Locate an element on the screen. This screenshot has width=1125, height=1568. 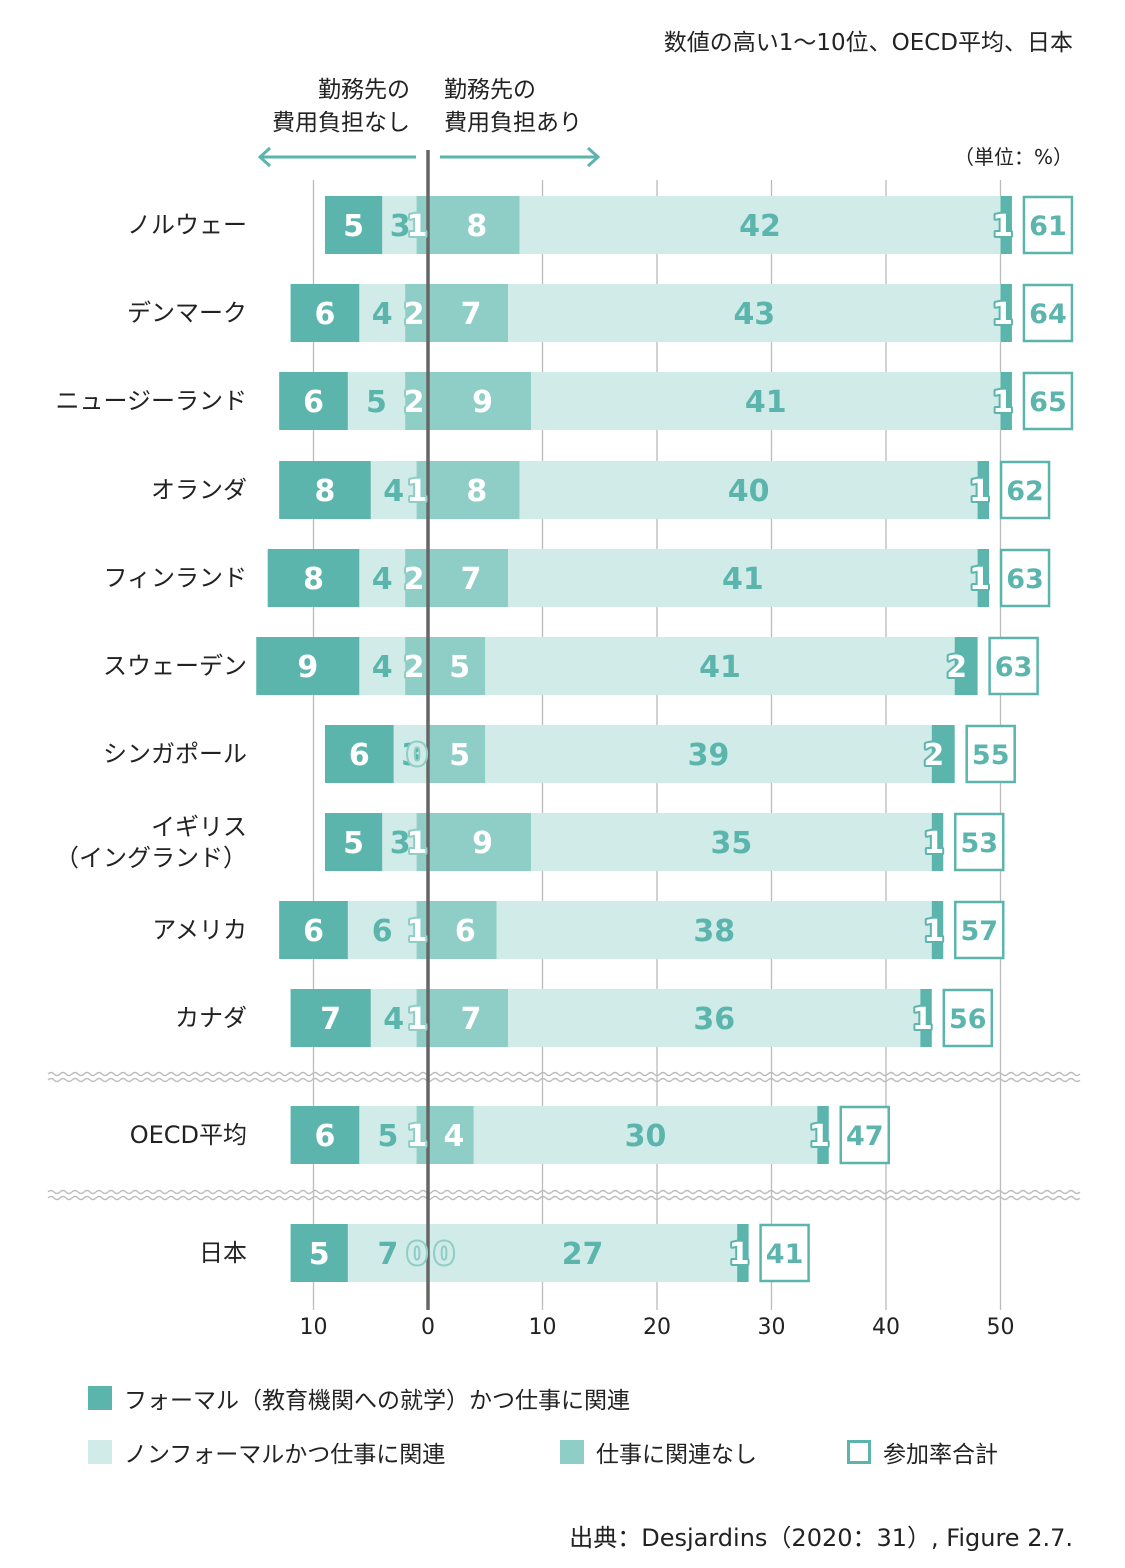
category-label: ノルウェー is located at coordinates (187, 225).